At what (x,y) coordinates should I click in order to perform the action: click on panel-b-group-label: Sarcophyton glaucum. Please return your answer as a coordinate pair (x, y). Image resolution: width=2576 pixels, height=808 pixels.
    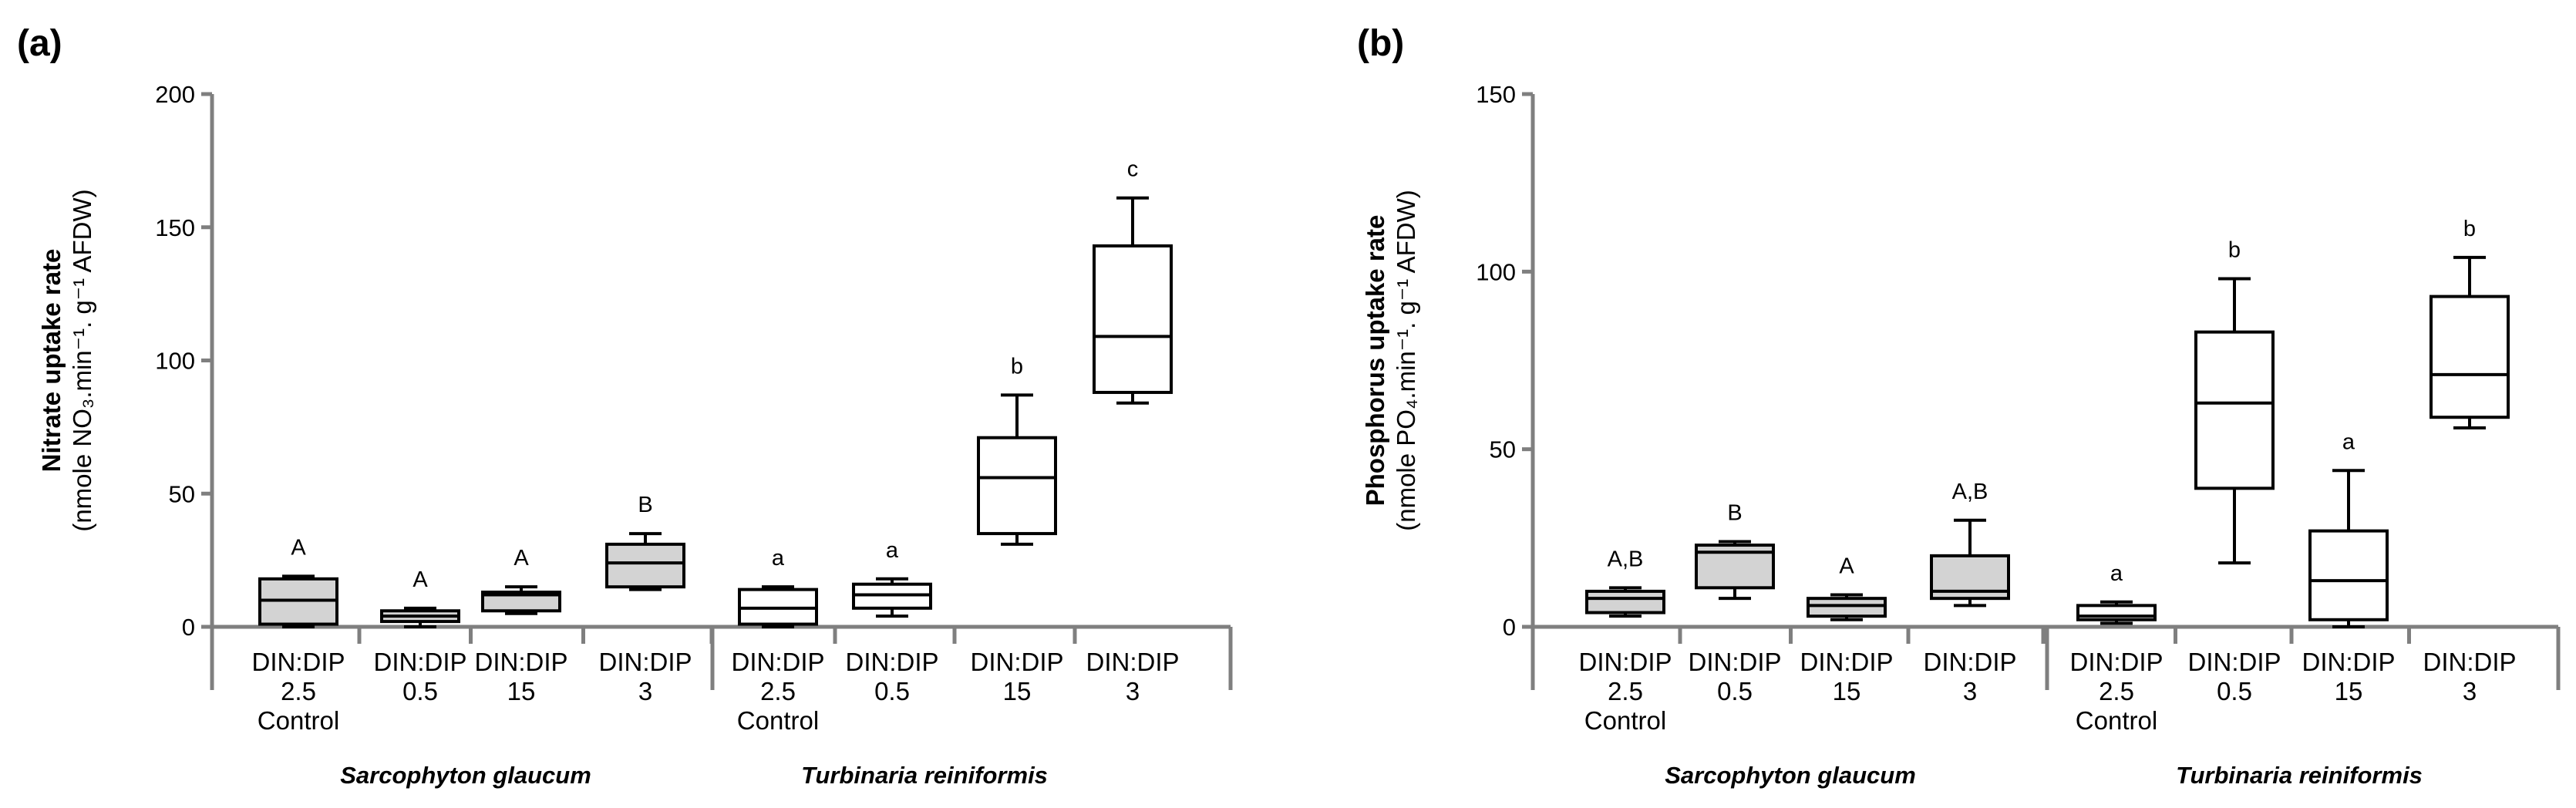
    Looking at the image, I should click on (1791, 775).